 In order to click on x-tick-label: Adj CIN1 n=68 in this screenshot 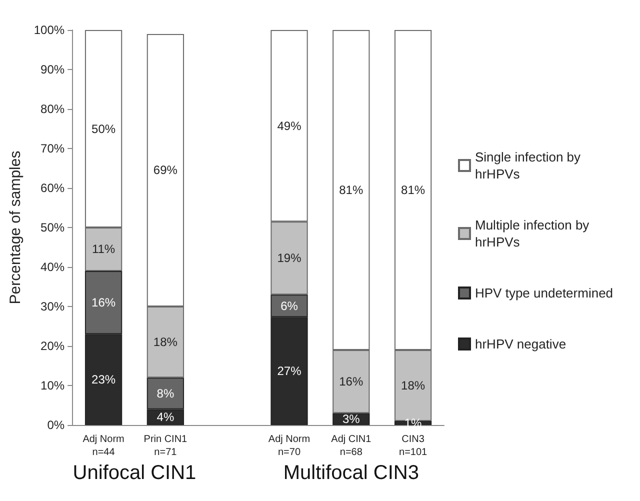, I will do `click(351, 446)`.